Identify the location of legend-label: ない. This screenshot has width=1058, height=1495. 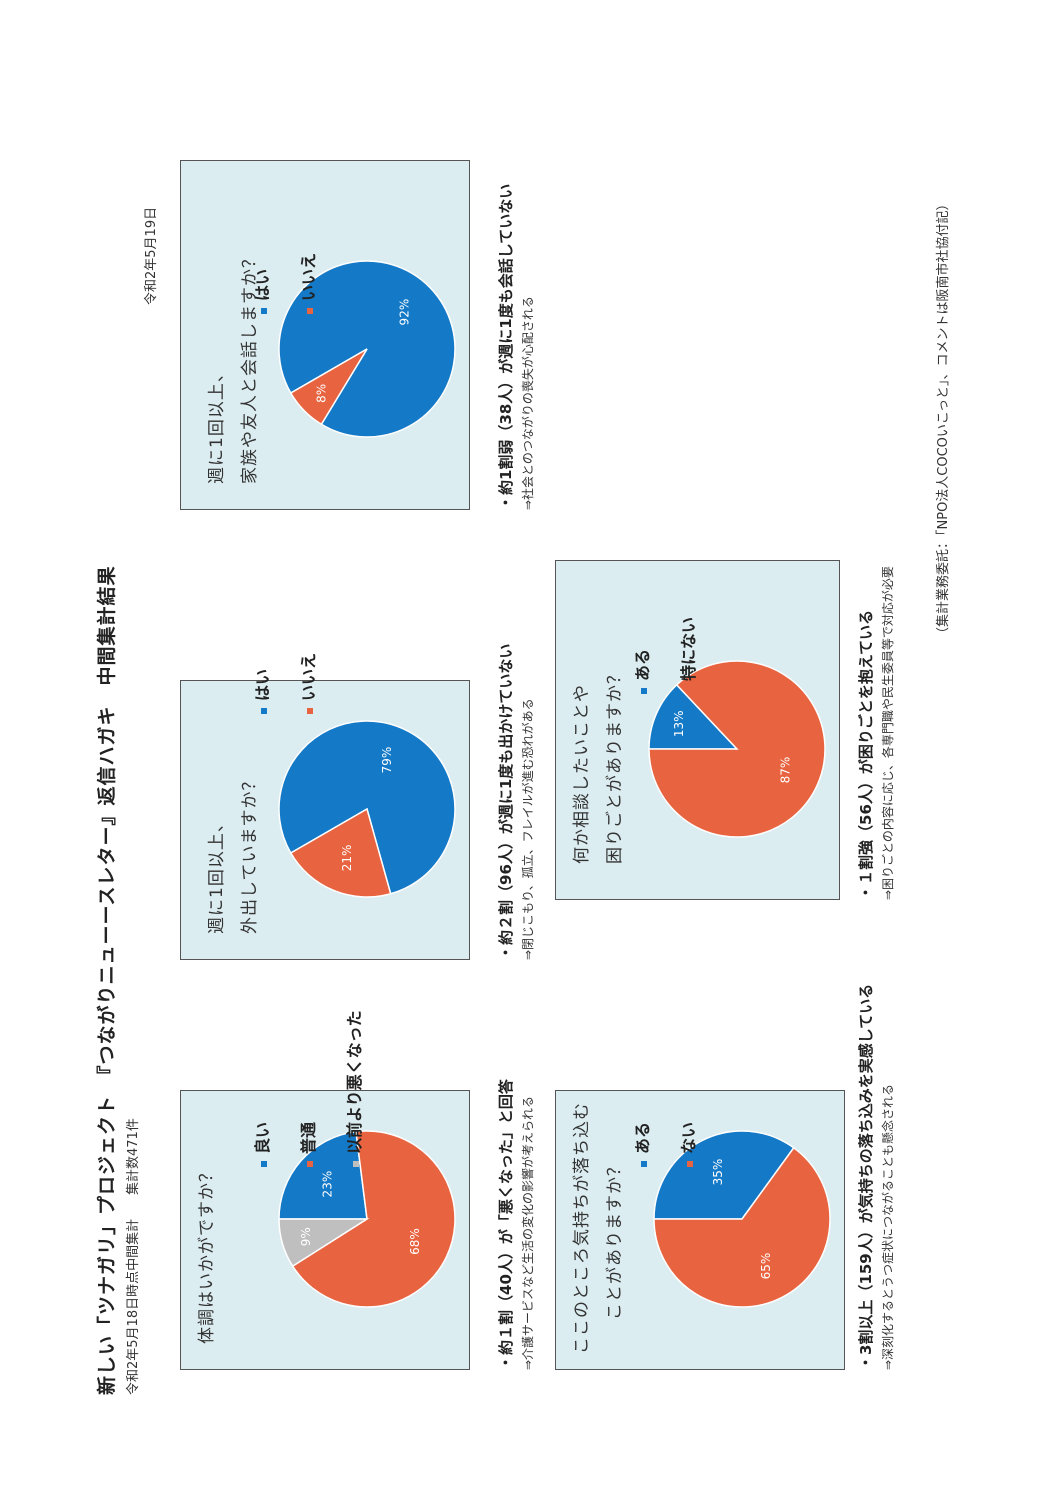
(688, 1137).